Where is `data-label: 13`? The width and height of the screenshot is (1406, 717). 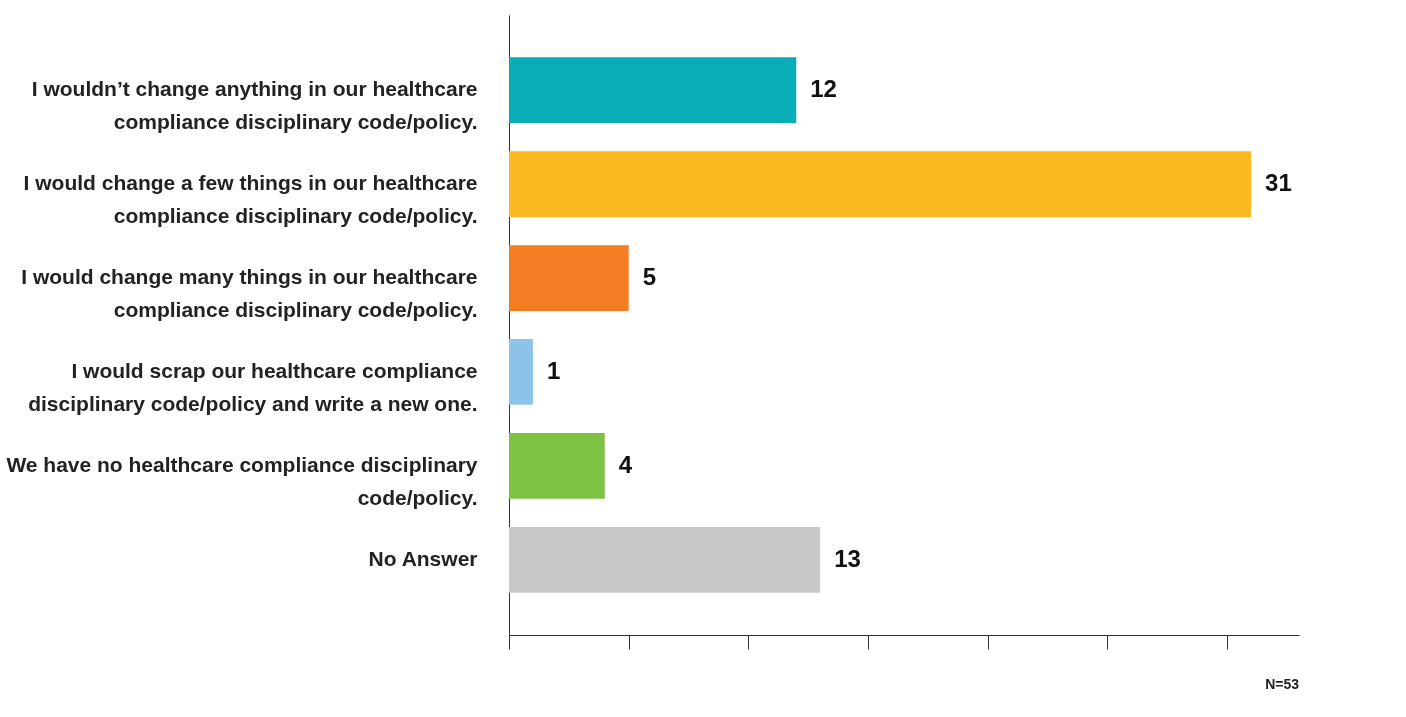 data-label: 13 is located at coordinates (847, 558).